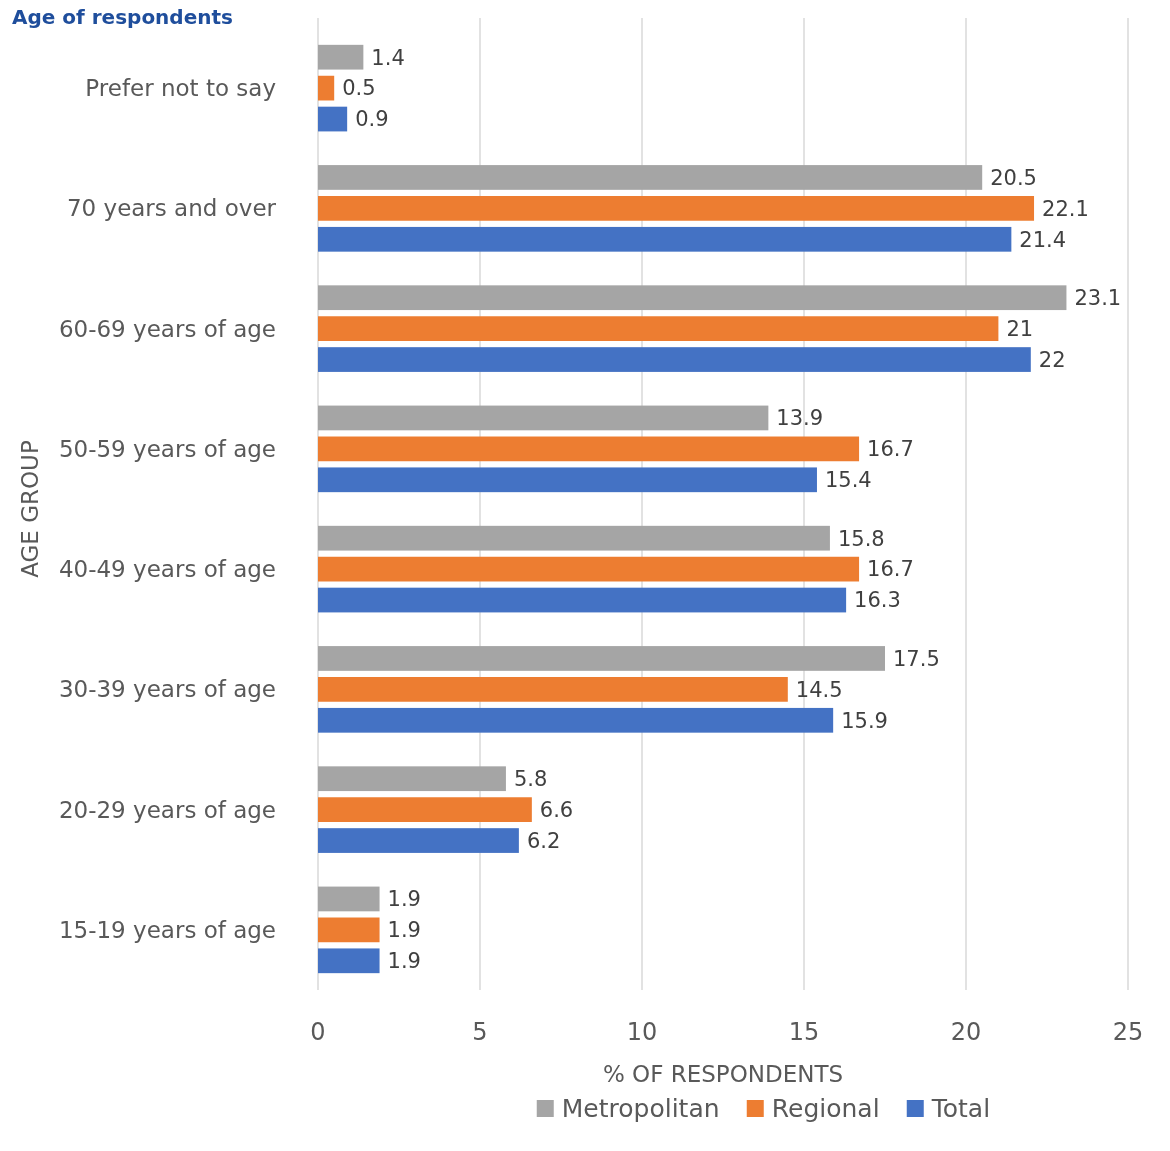 Image resolution: width=1170 pixels, height=1151 pixels. Describe the element at coordinates (167, 569) in the screenshot. I see `y-tick-label: 40-49 years of age` at that location.